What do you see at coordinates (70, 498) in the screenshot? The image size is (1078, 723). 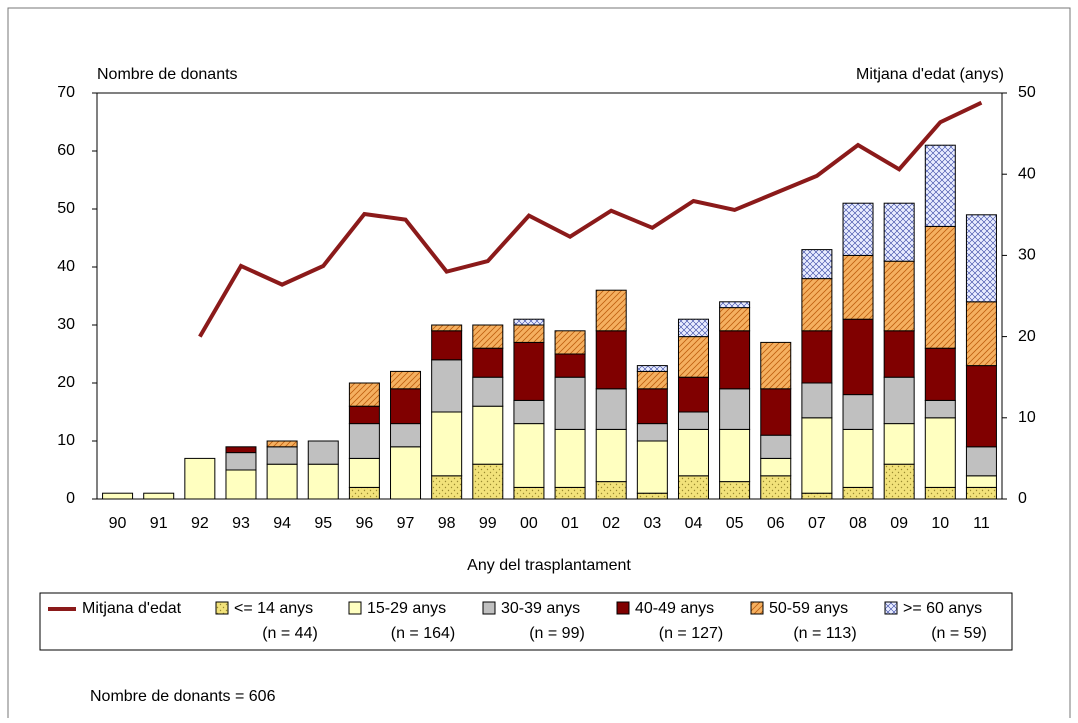 I see `y-tick-label: 0` at bounding box center [70, 498].